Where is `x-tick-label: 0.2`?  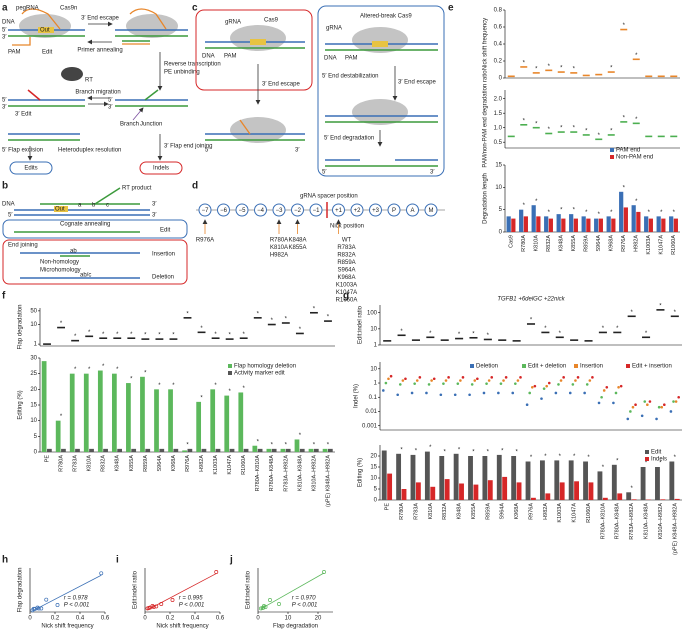 x-tick-label: 0.2 is located at coordinates (170, 619).